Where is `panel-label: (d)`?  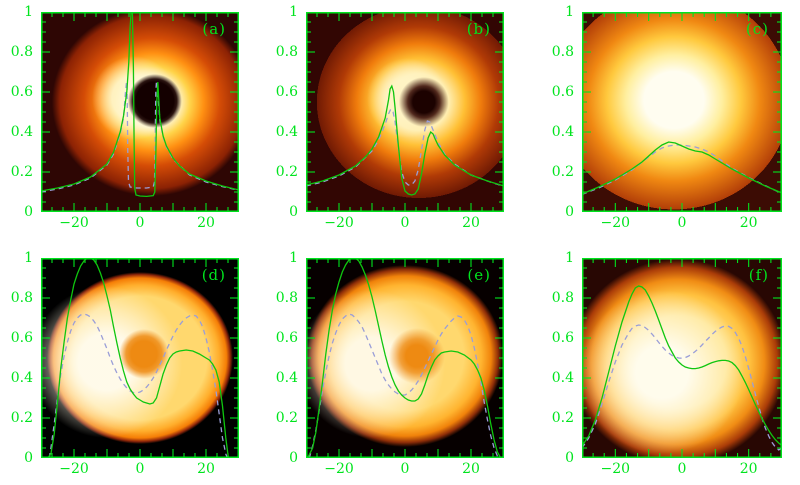
panel-label: (d) is located at coordinates (213, 275).